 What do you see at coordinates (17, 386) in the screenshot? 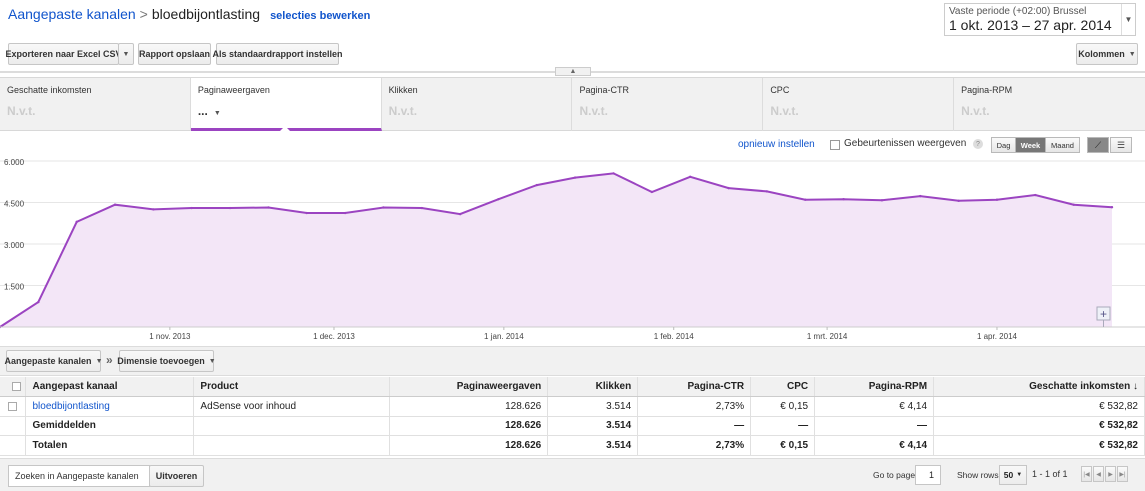
I see `select-all-checkbox` at bounding box center [17, 386].